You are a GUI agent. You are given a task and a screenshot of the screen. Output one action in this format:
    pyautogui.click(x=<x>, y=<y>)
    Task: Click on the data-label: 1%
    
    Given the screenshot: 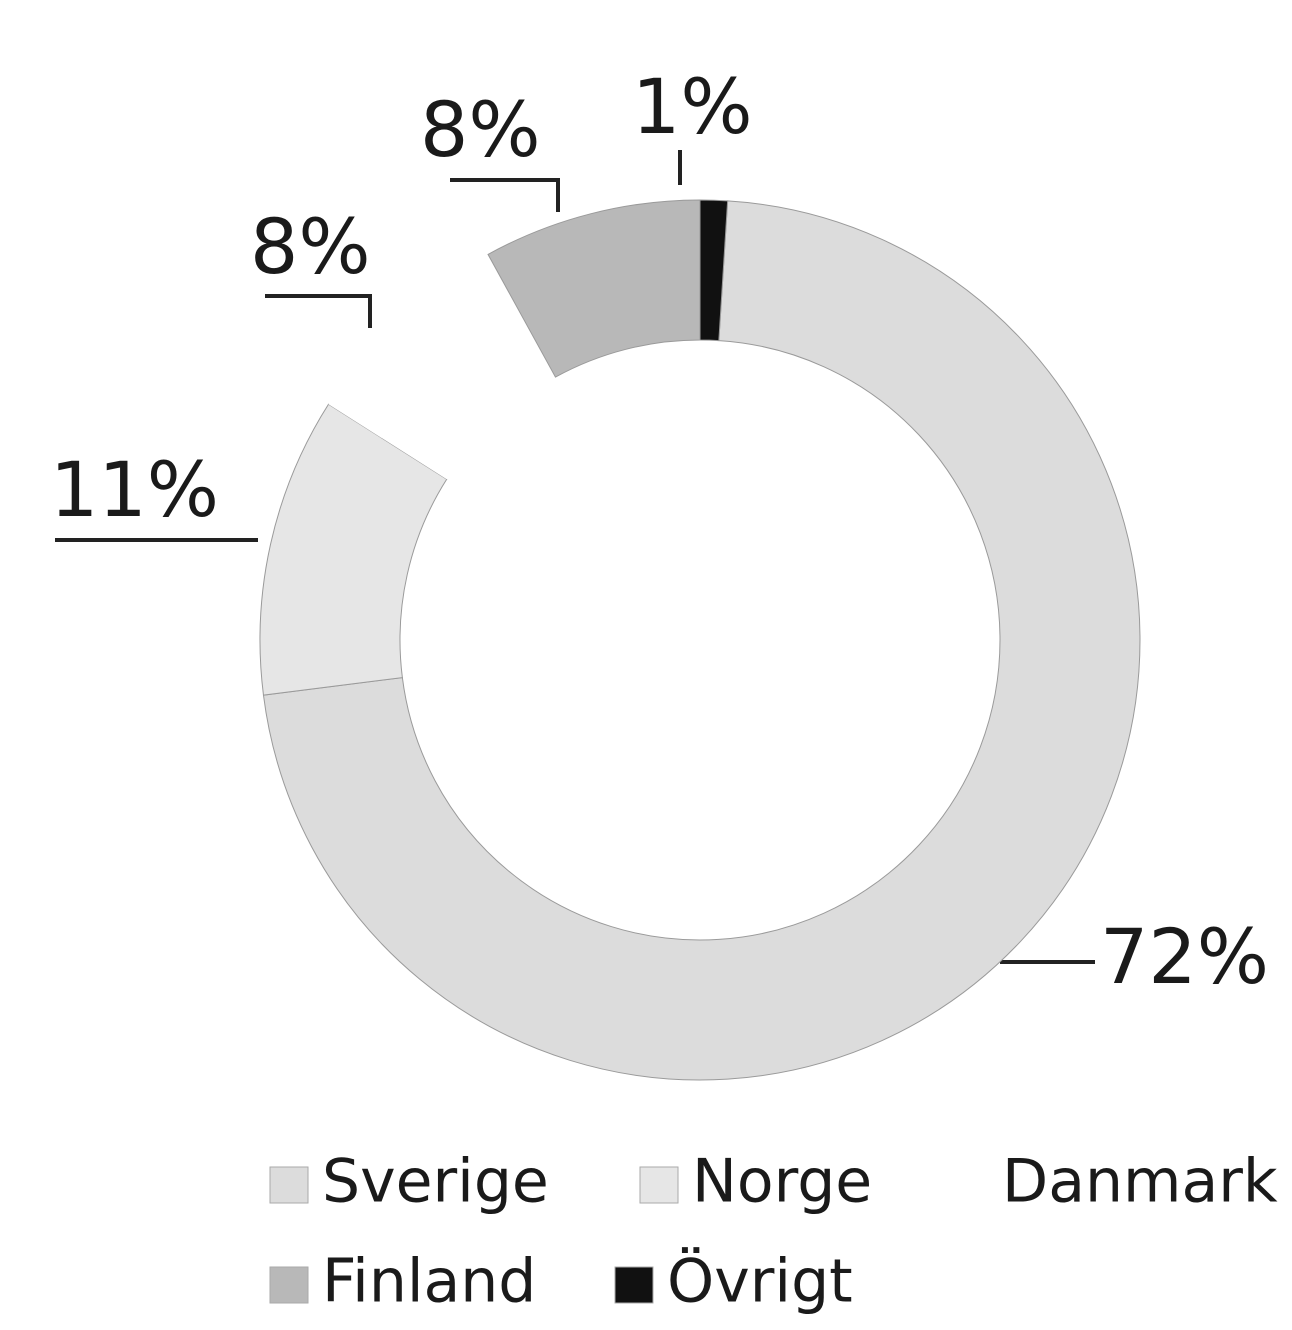 What is the action you would take?
    pyautogui.click(x=692, y=106)
    